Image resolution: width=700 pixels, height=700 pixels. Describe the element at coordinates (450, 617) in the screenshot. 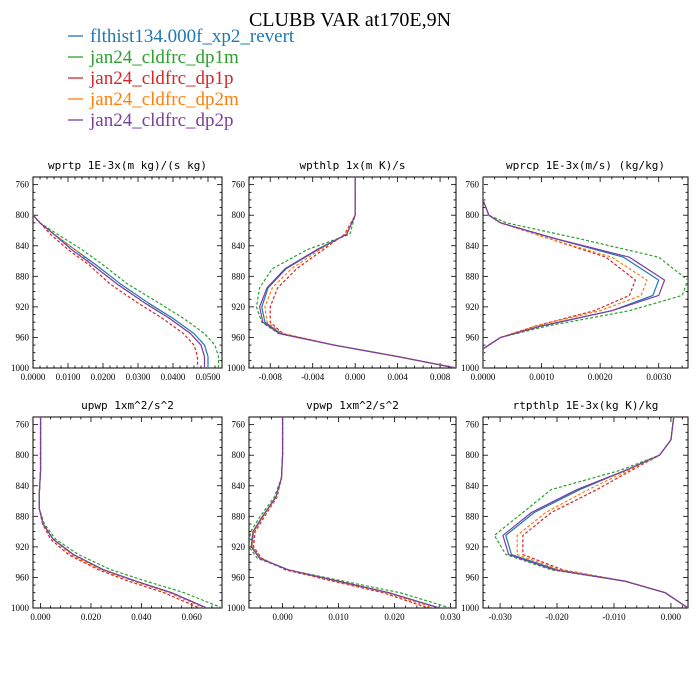

I see `x-tick-label: 0.030` at that location.